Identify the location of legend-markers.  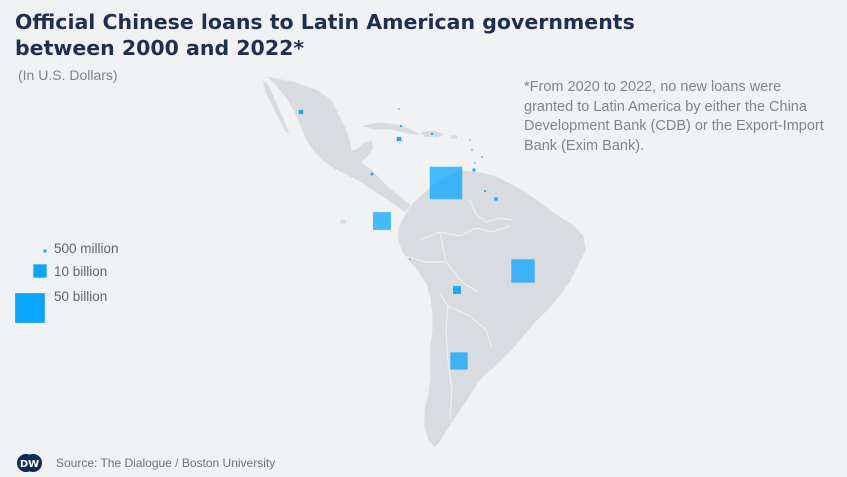
(31, 286).